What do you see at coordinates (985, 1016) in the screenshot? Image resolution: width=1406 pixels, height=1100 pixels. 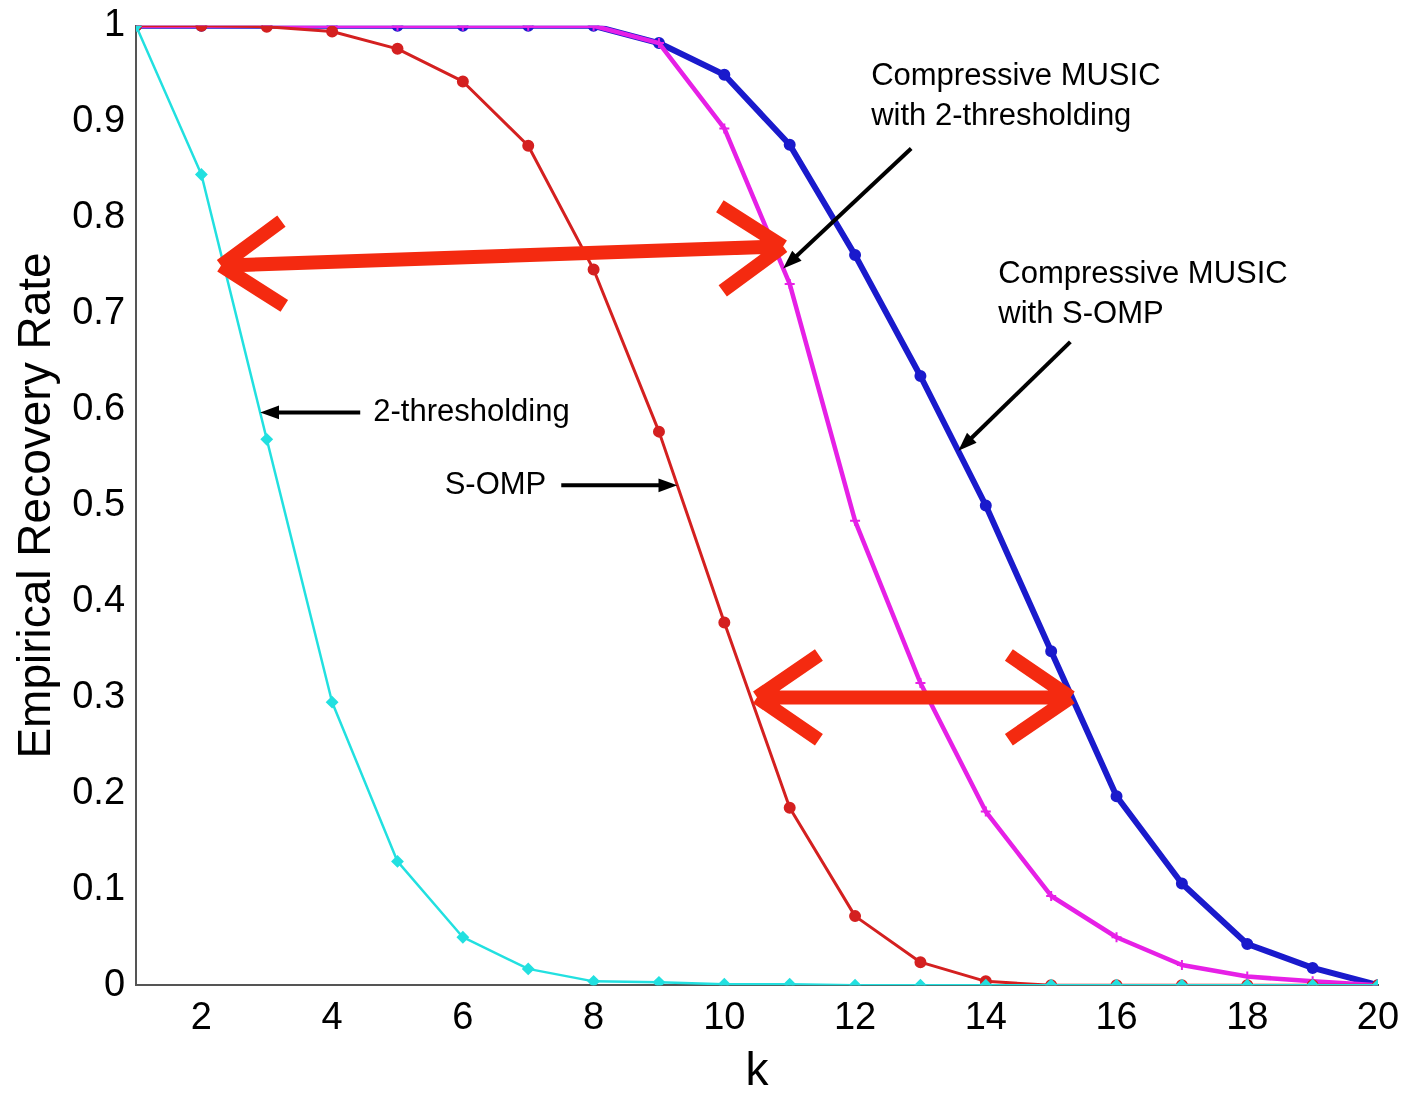 I see `x-tick-label: 14` at bounding box center [985, 1016].